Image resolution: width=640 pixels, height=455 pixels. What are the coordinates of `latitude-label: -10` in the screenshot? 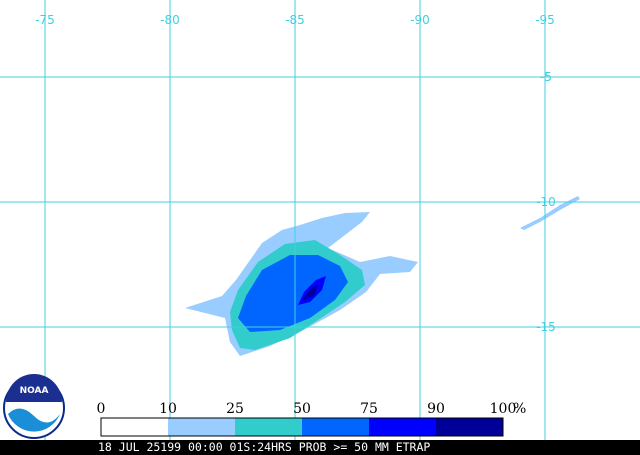 It's located at (546, 202).